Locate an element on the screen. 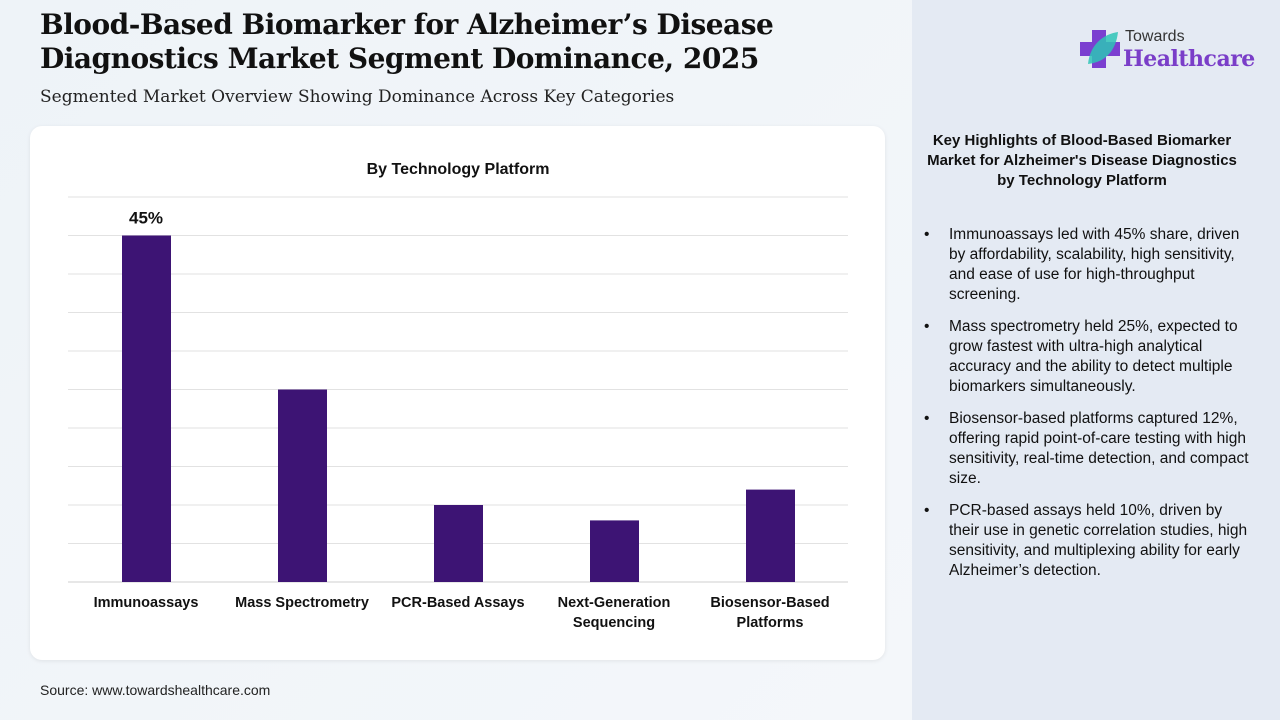  category-label: PCR-Based Assays is located at coordinates (457, 603).